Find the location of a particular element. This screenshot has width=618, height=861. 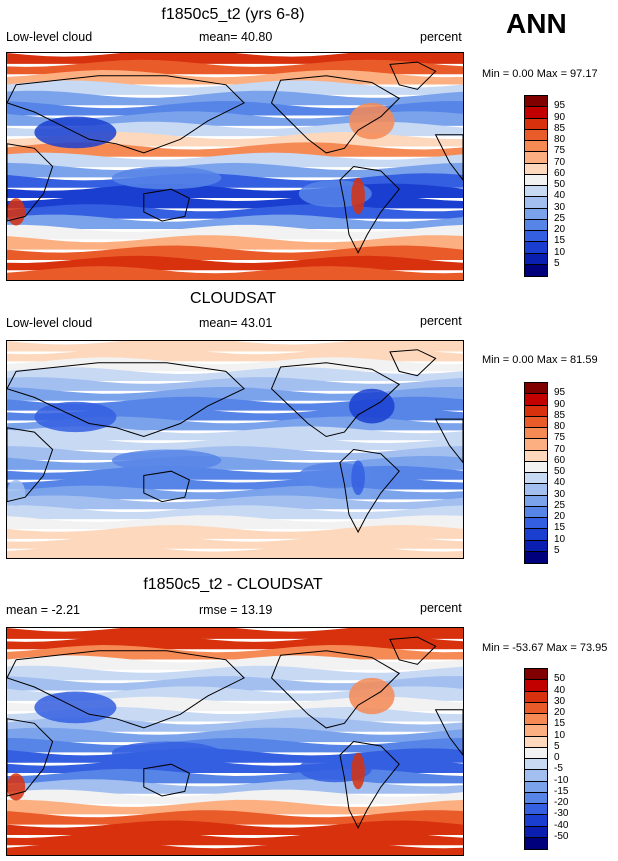

season-label: ANN is located at coordinates (536, 23).